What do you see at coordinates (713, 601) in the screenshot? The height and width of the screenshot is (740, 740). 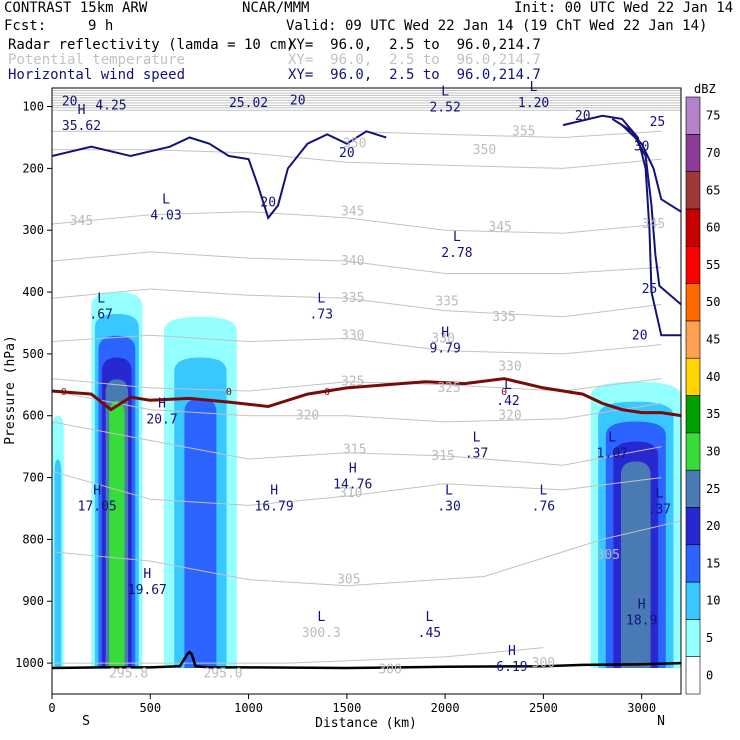 I see `colorbar-label: 10` at bounding box center [713, 601].